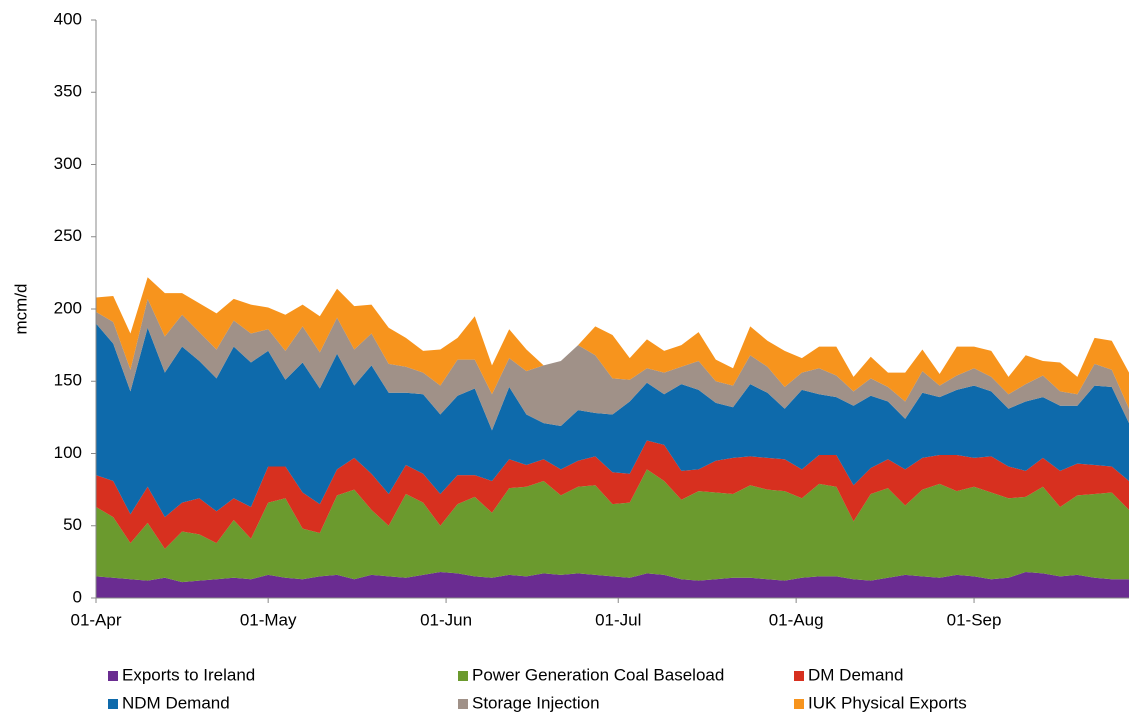  Describe the element at coordinates (618, 619) in the screenshot. I see `x-tick-label: 01-Jul` at that location.